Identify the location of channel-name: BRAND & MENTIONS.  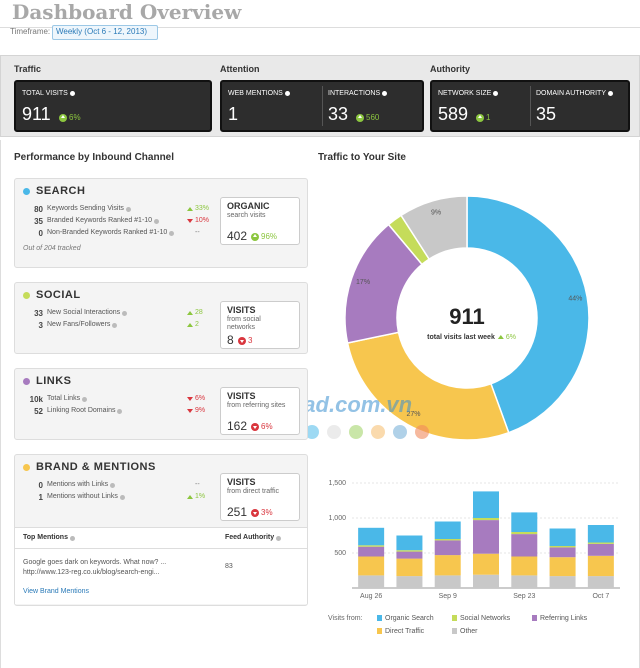
(96, 467).